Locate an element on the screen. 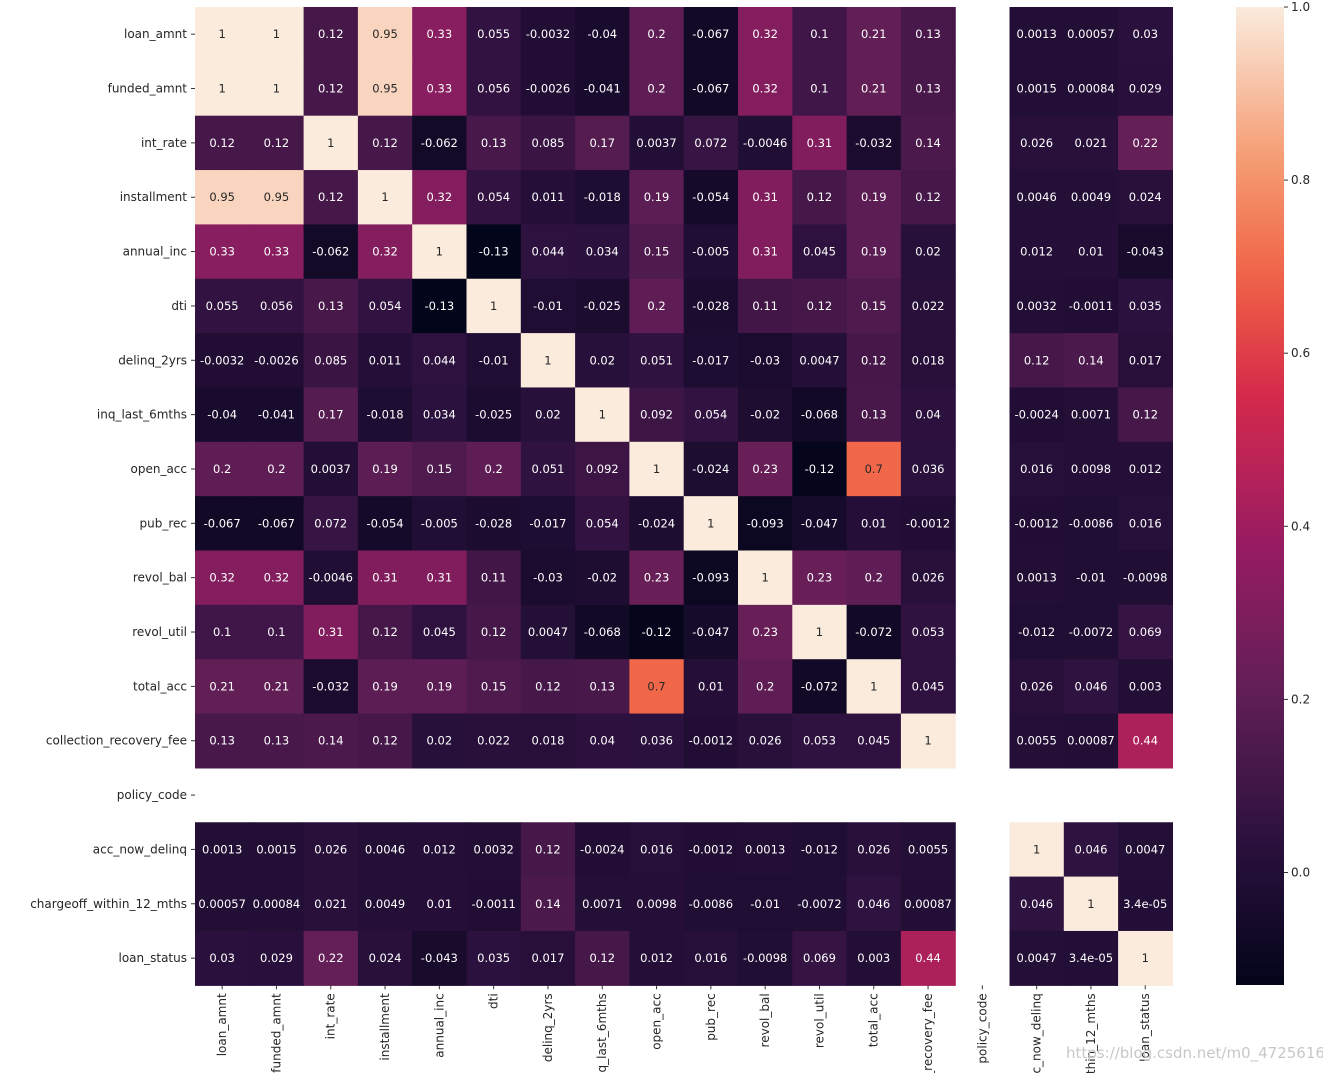  cell-value-label: -0.062 is located at coordinates (330, 252).